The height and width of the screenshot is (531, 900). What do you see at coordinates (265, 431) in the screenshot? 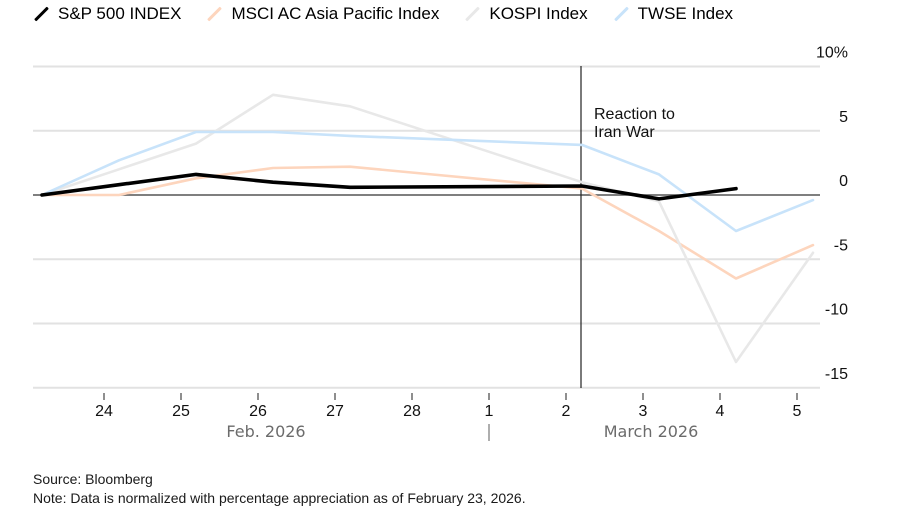
I see `month-label-feb: Feb. 2026` at bounding box center [265, 431].